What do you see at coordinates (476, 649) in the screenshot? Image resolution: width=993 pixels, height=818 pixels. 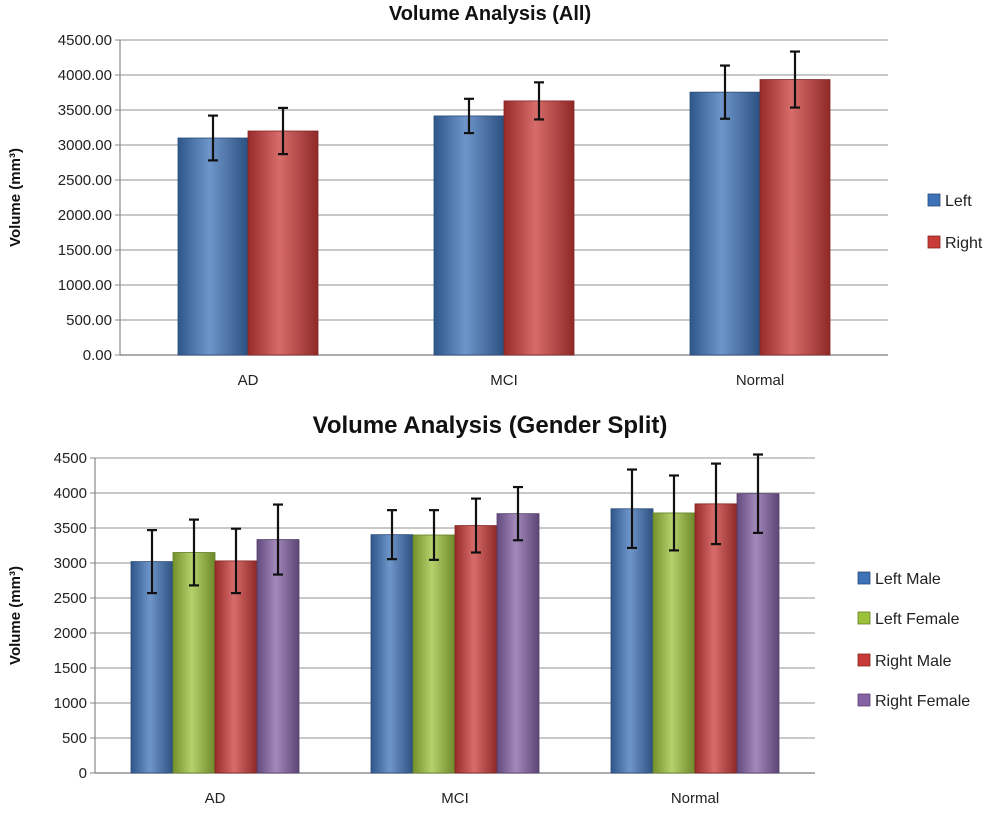 I see `bar-right-male-mci` at bounding box center [476, 649].